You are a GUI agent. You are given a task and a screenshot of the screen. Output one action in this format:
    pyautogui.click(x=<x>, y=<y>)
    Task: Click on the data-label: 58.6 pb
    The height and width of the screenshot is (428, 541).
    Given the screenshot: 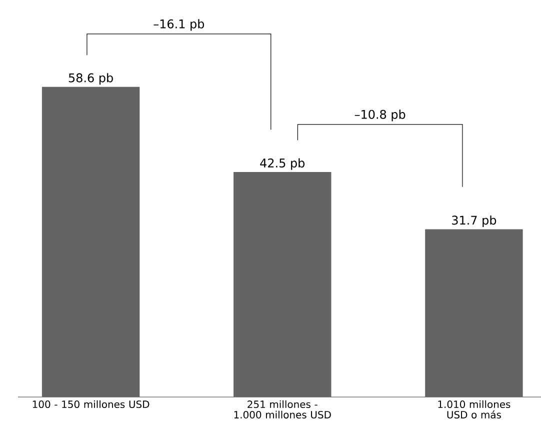 What is the action you would take?
    pyautogui.click(x=90, y=79)
    